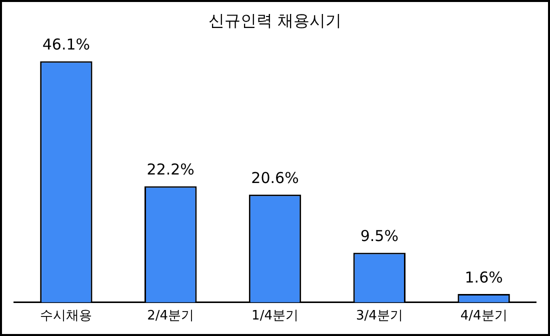 The width and height of the screenshot is (550, 336). Describe the element at coordinates (484, 316) in the screenshot. I see `x-tick-label: 4/4분기` at that location.